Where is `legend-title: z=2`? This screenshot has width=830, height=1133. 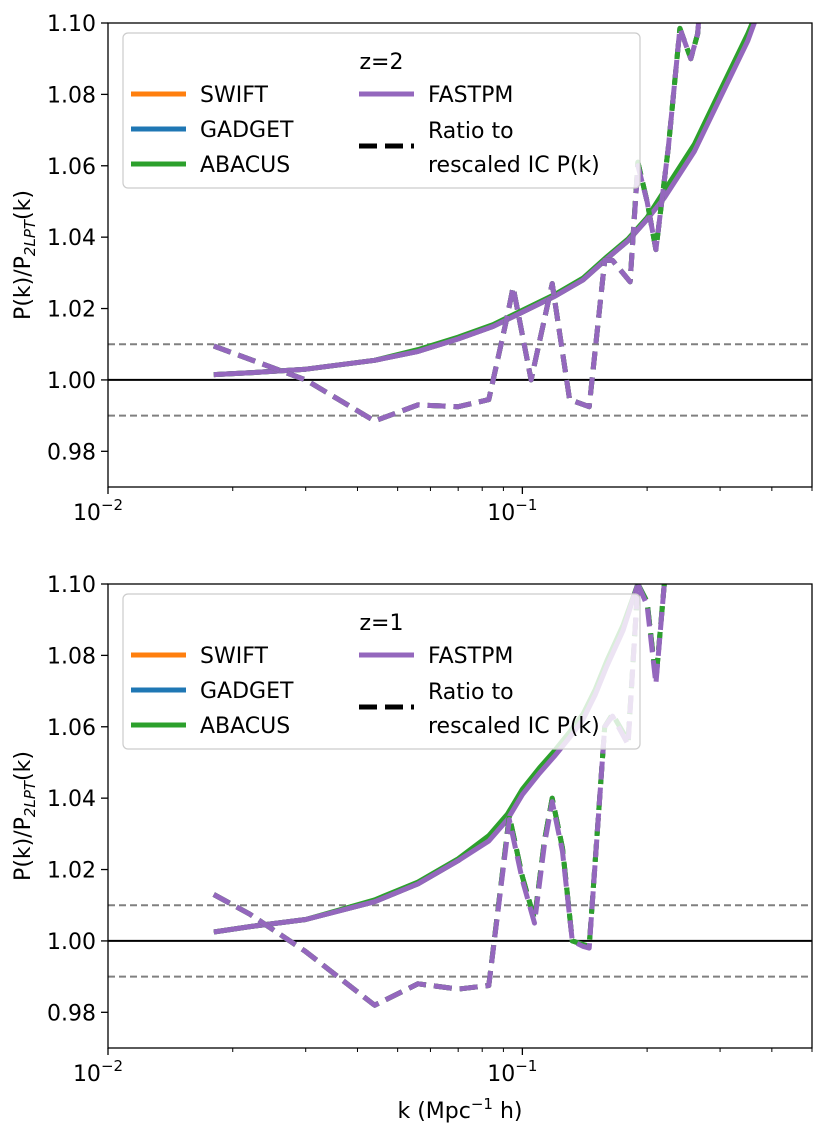 legend-title: z=2 is located at coordinates (382, 62).